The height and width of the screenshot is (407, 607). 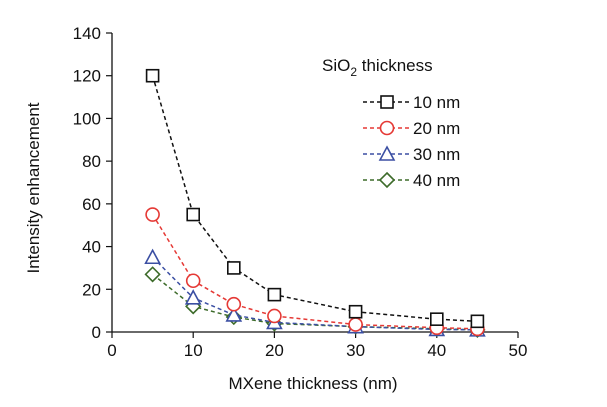 What do you see at coordinates (111, 350) in the screenshot?
I see `x-tick-label: 0` at bounding box center [111, 350].